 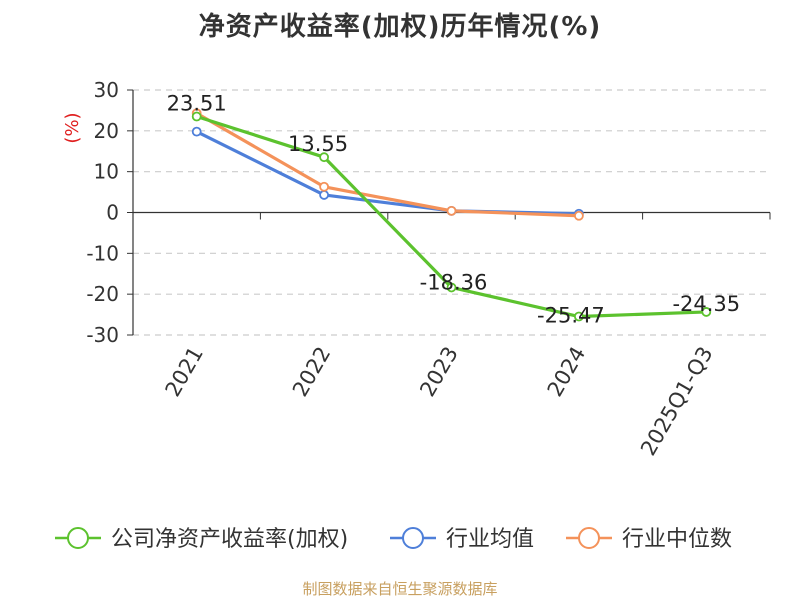 What do you see at coordinates (677, 539) in the screenshot?
I see `legend-label: 行业中位数` at bounding box center [677, 539].